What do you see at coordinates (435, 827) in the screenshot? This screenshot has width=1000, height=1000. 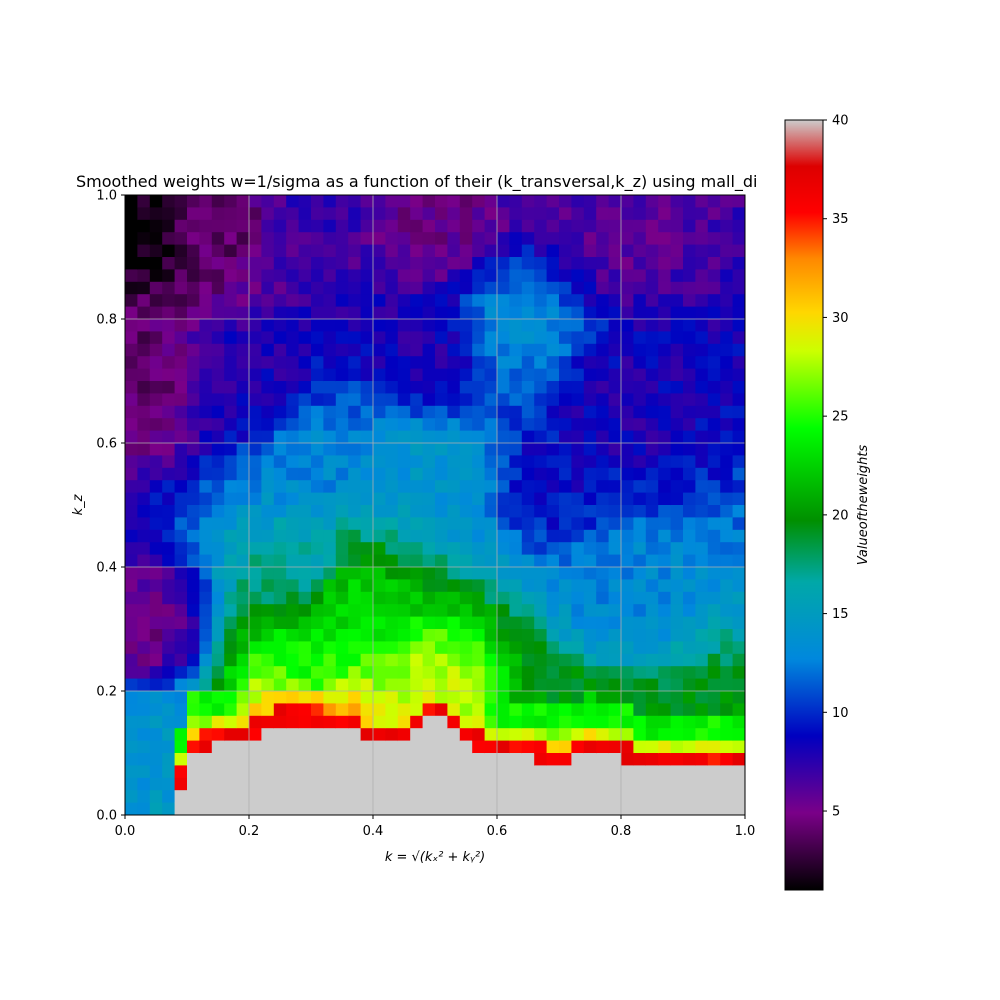 I see `x-axis-ticks: 0.0 0.2 0.4 0.6 0.8 1.0` at bounding box center [435, 827].